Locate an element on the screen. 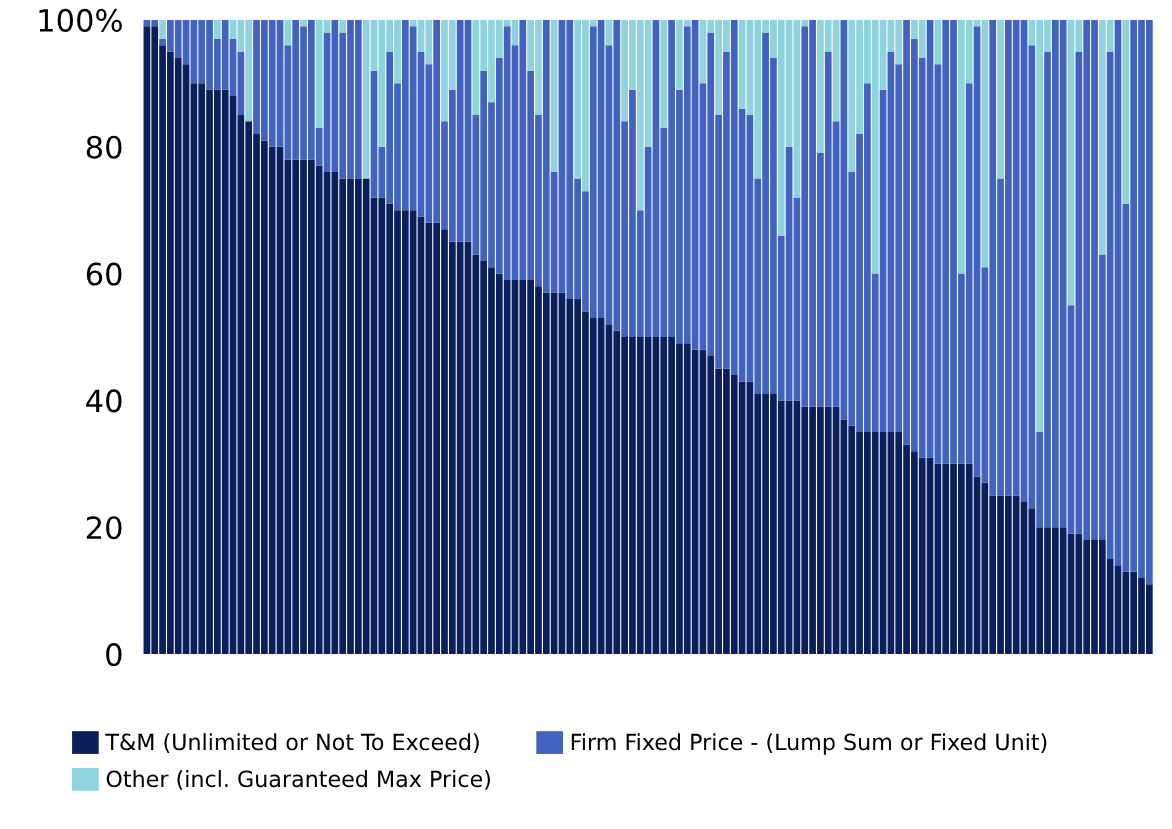 This screenshot has width=1172, height=829. legend-label: Firm Fixed Price - (Lump Sum or Fixed Unit) is located at coordinates (809, 744).